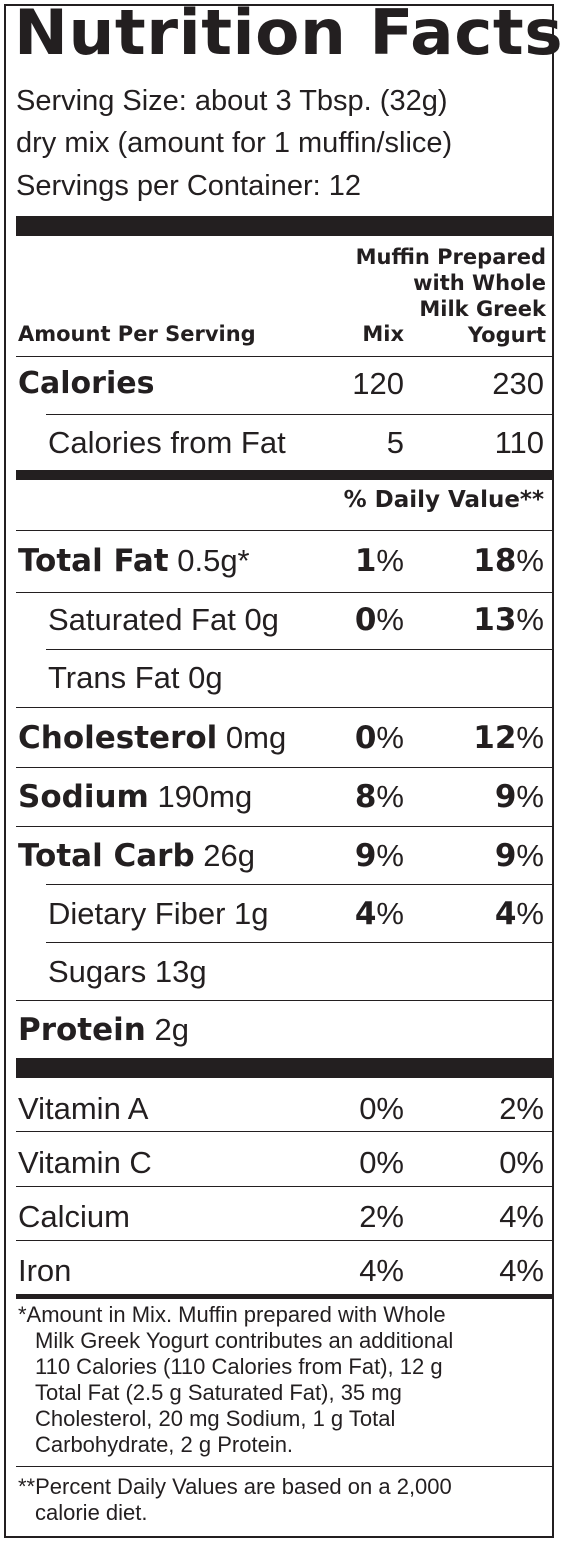  What do you see at coordinates (218, 1392) in the screenshot?
I see `footnote-line: Total Fat (2.5 g Saturated Fat), 35 mg` at bounding box center [218, 1392].